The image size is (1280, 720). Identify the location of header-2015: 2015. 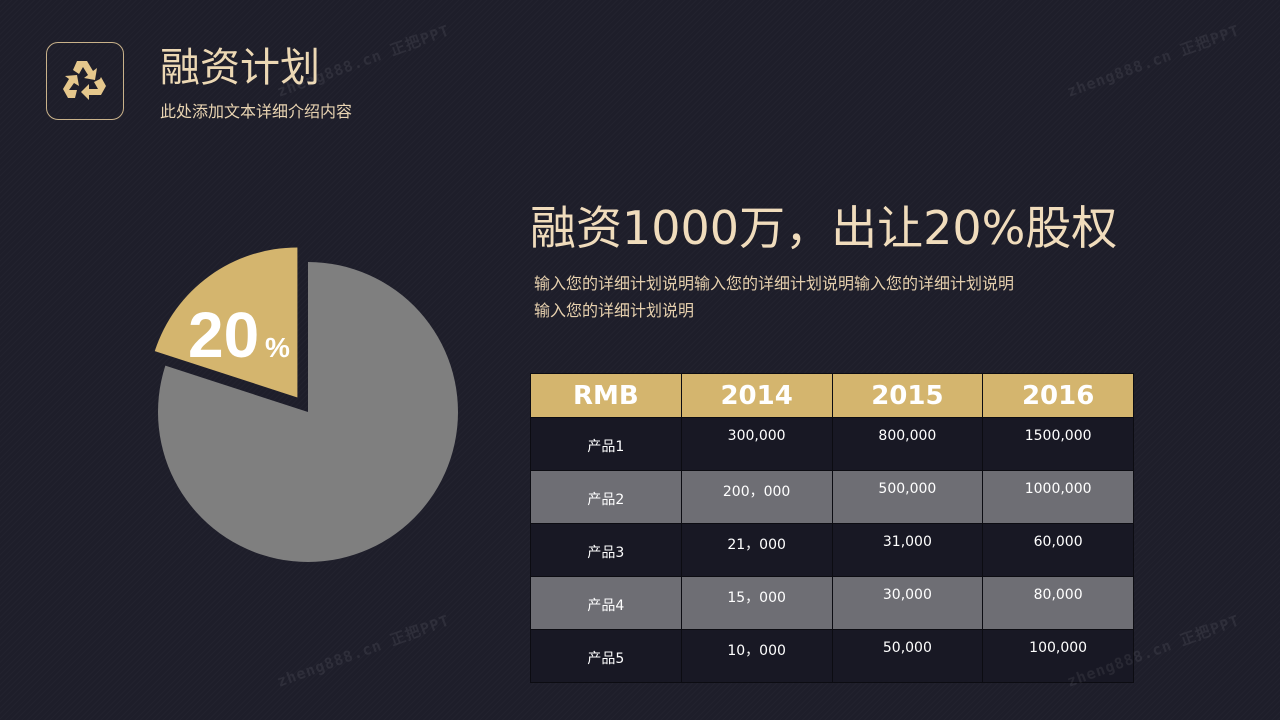
(907, 395).